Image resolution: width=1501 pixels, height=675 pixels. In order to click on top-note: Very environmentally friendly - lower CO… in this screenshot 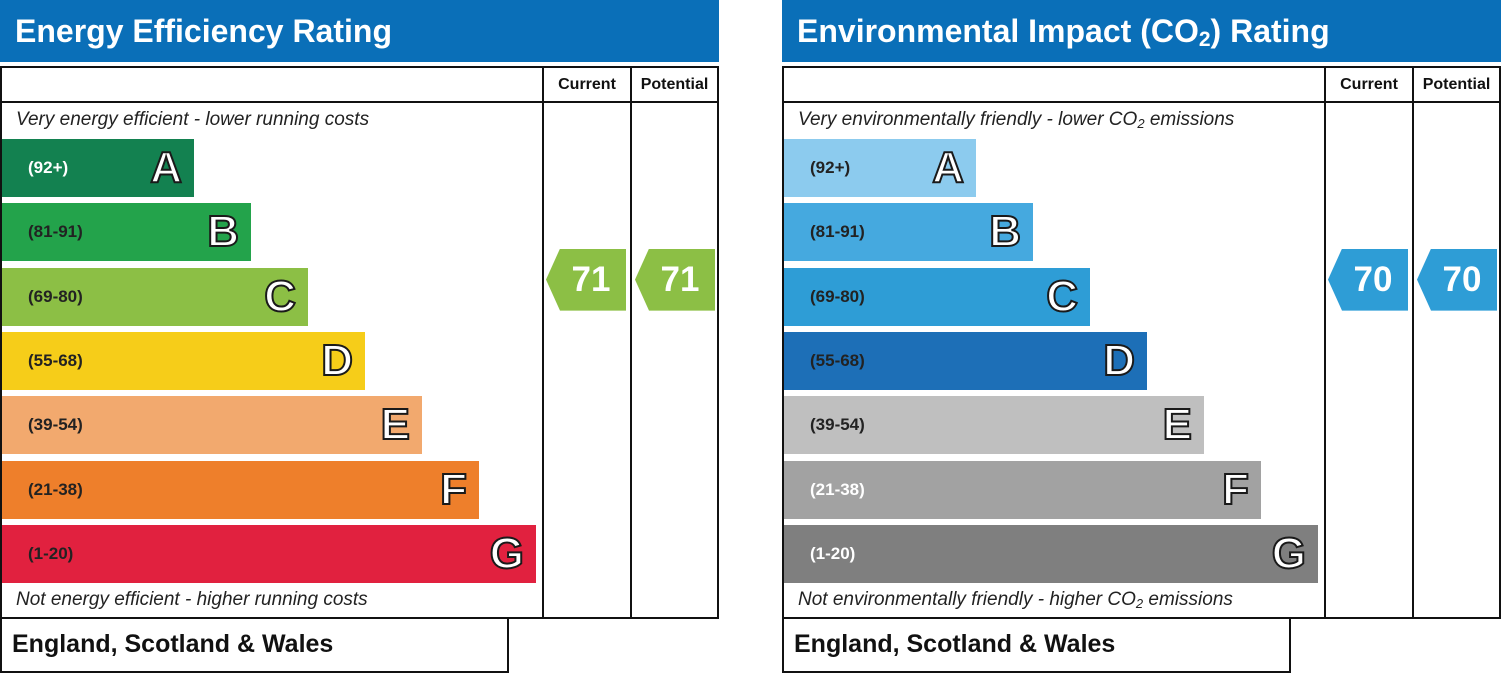, I will do `click(1016, 120)`.